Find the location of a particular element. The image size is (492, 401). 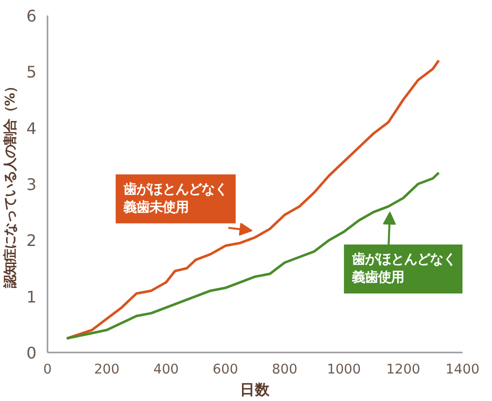

x-tick-label: 600 is located at coordinates (225, 370).